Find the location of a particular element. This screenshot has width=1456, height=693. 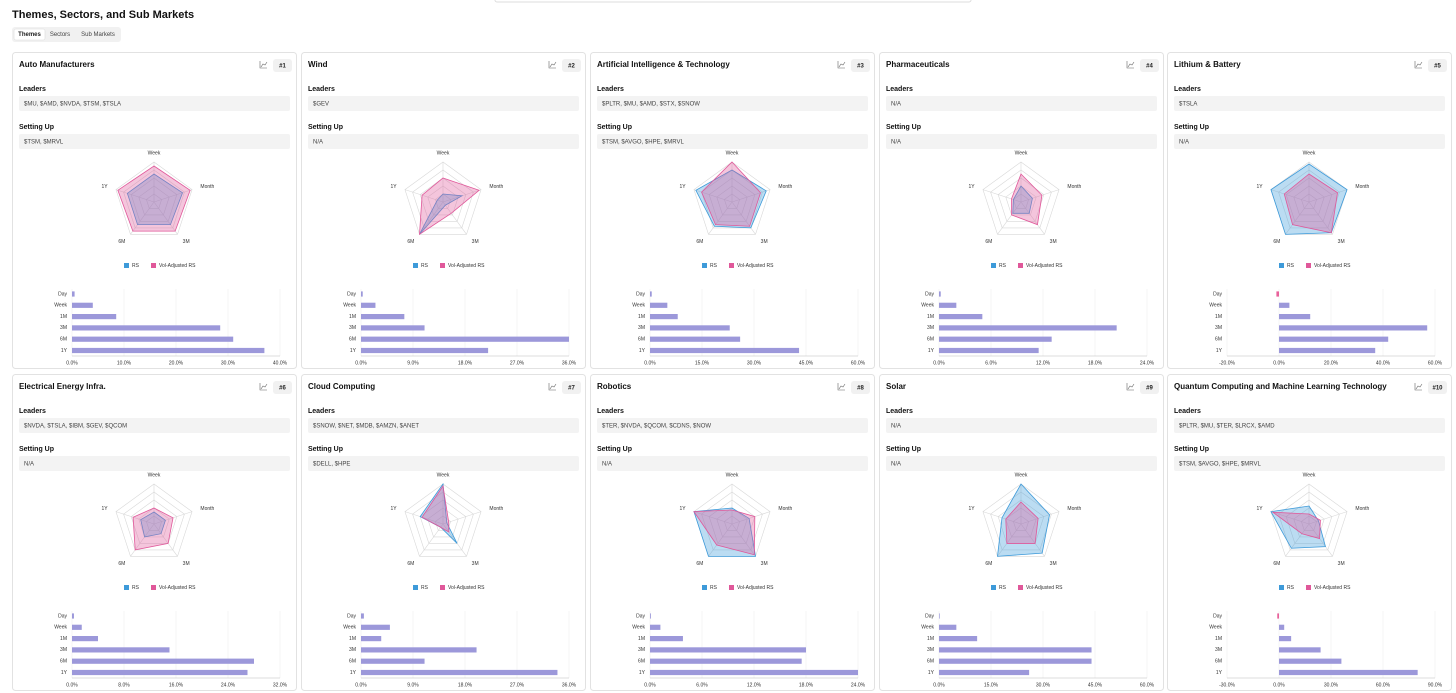

x-tick-label: 15.0% is located at coordinates (702, 363).